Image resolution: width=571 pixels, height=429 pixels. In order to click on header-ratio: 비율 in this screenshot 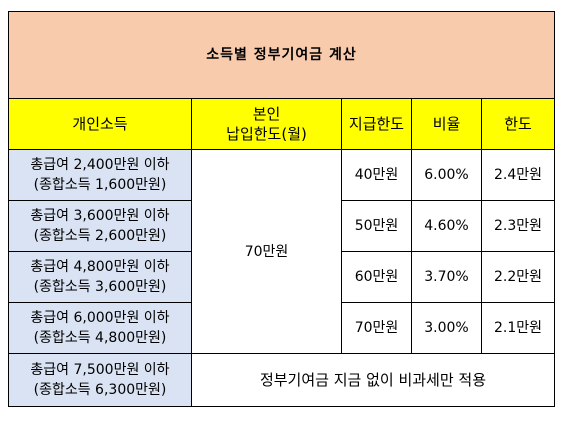, I will do `click(446, 124)`.